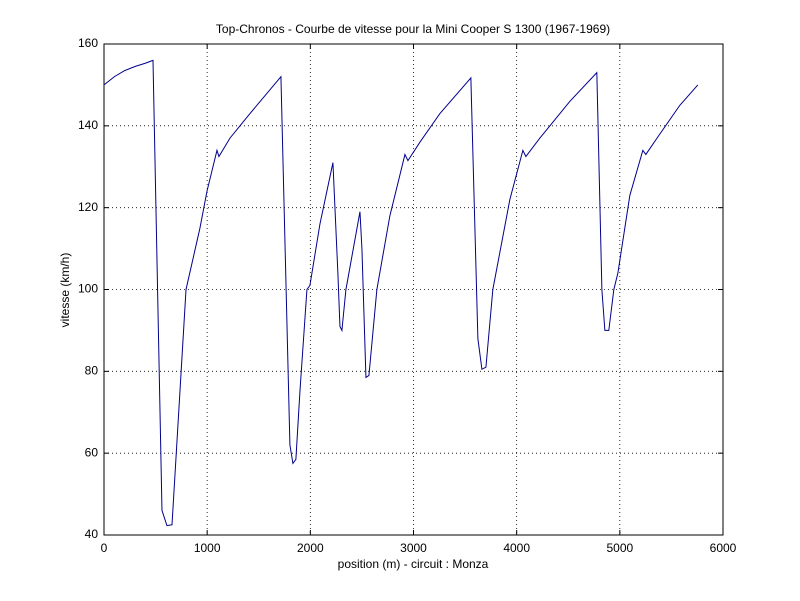 The width and height of the screenshot is (800, 601). What do you see at coordinates (88, 43) in the screenshot?
I see `y-tick-label: 160` at bounding box center [88, 43].